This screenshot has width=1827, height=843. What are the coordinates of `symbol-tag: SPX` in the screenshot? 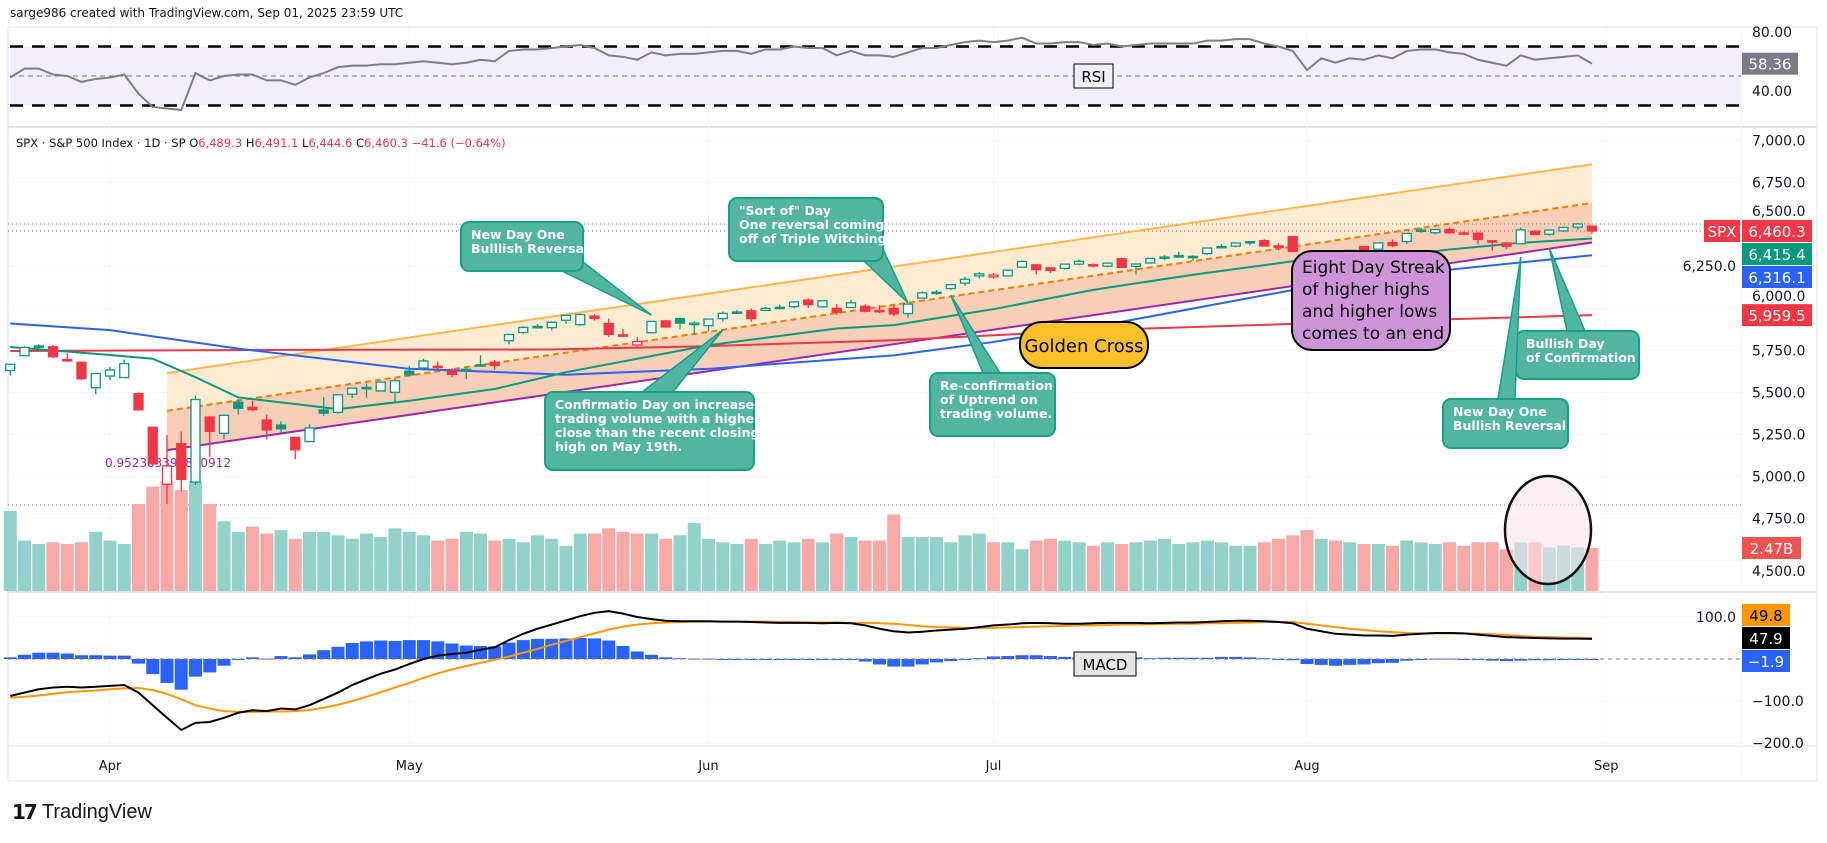 It's located at (1722, 231).